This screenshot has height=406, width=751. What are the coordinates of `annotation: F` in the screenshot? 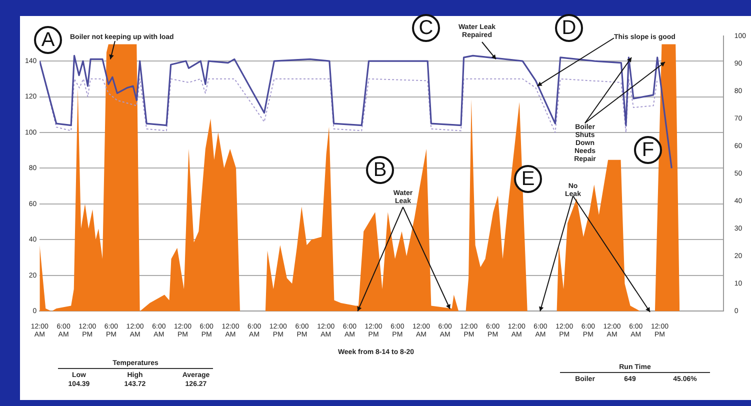 It's located at (648, 150).